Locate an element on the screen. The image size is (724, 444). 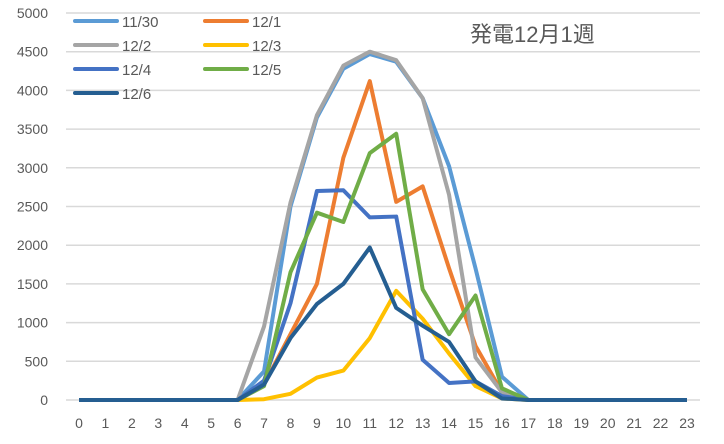
y-tick-label: 0 is located at coordinates (44, 400).